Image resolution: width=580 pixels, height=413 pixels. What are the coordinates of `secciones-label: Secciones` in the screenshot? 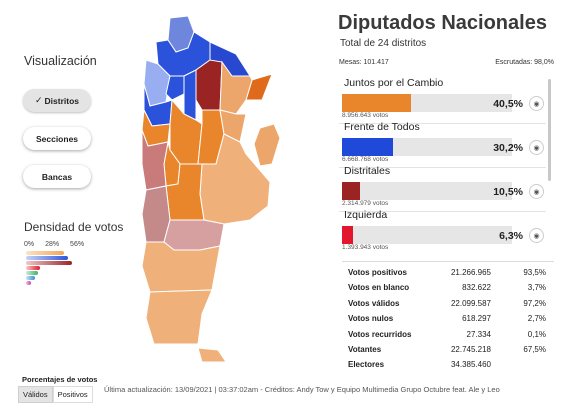 It's located at (57, 138).